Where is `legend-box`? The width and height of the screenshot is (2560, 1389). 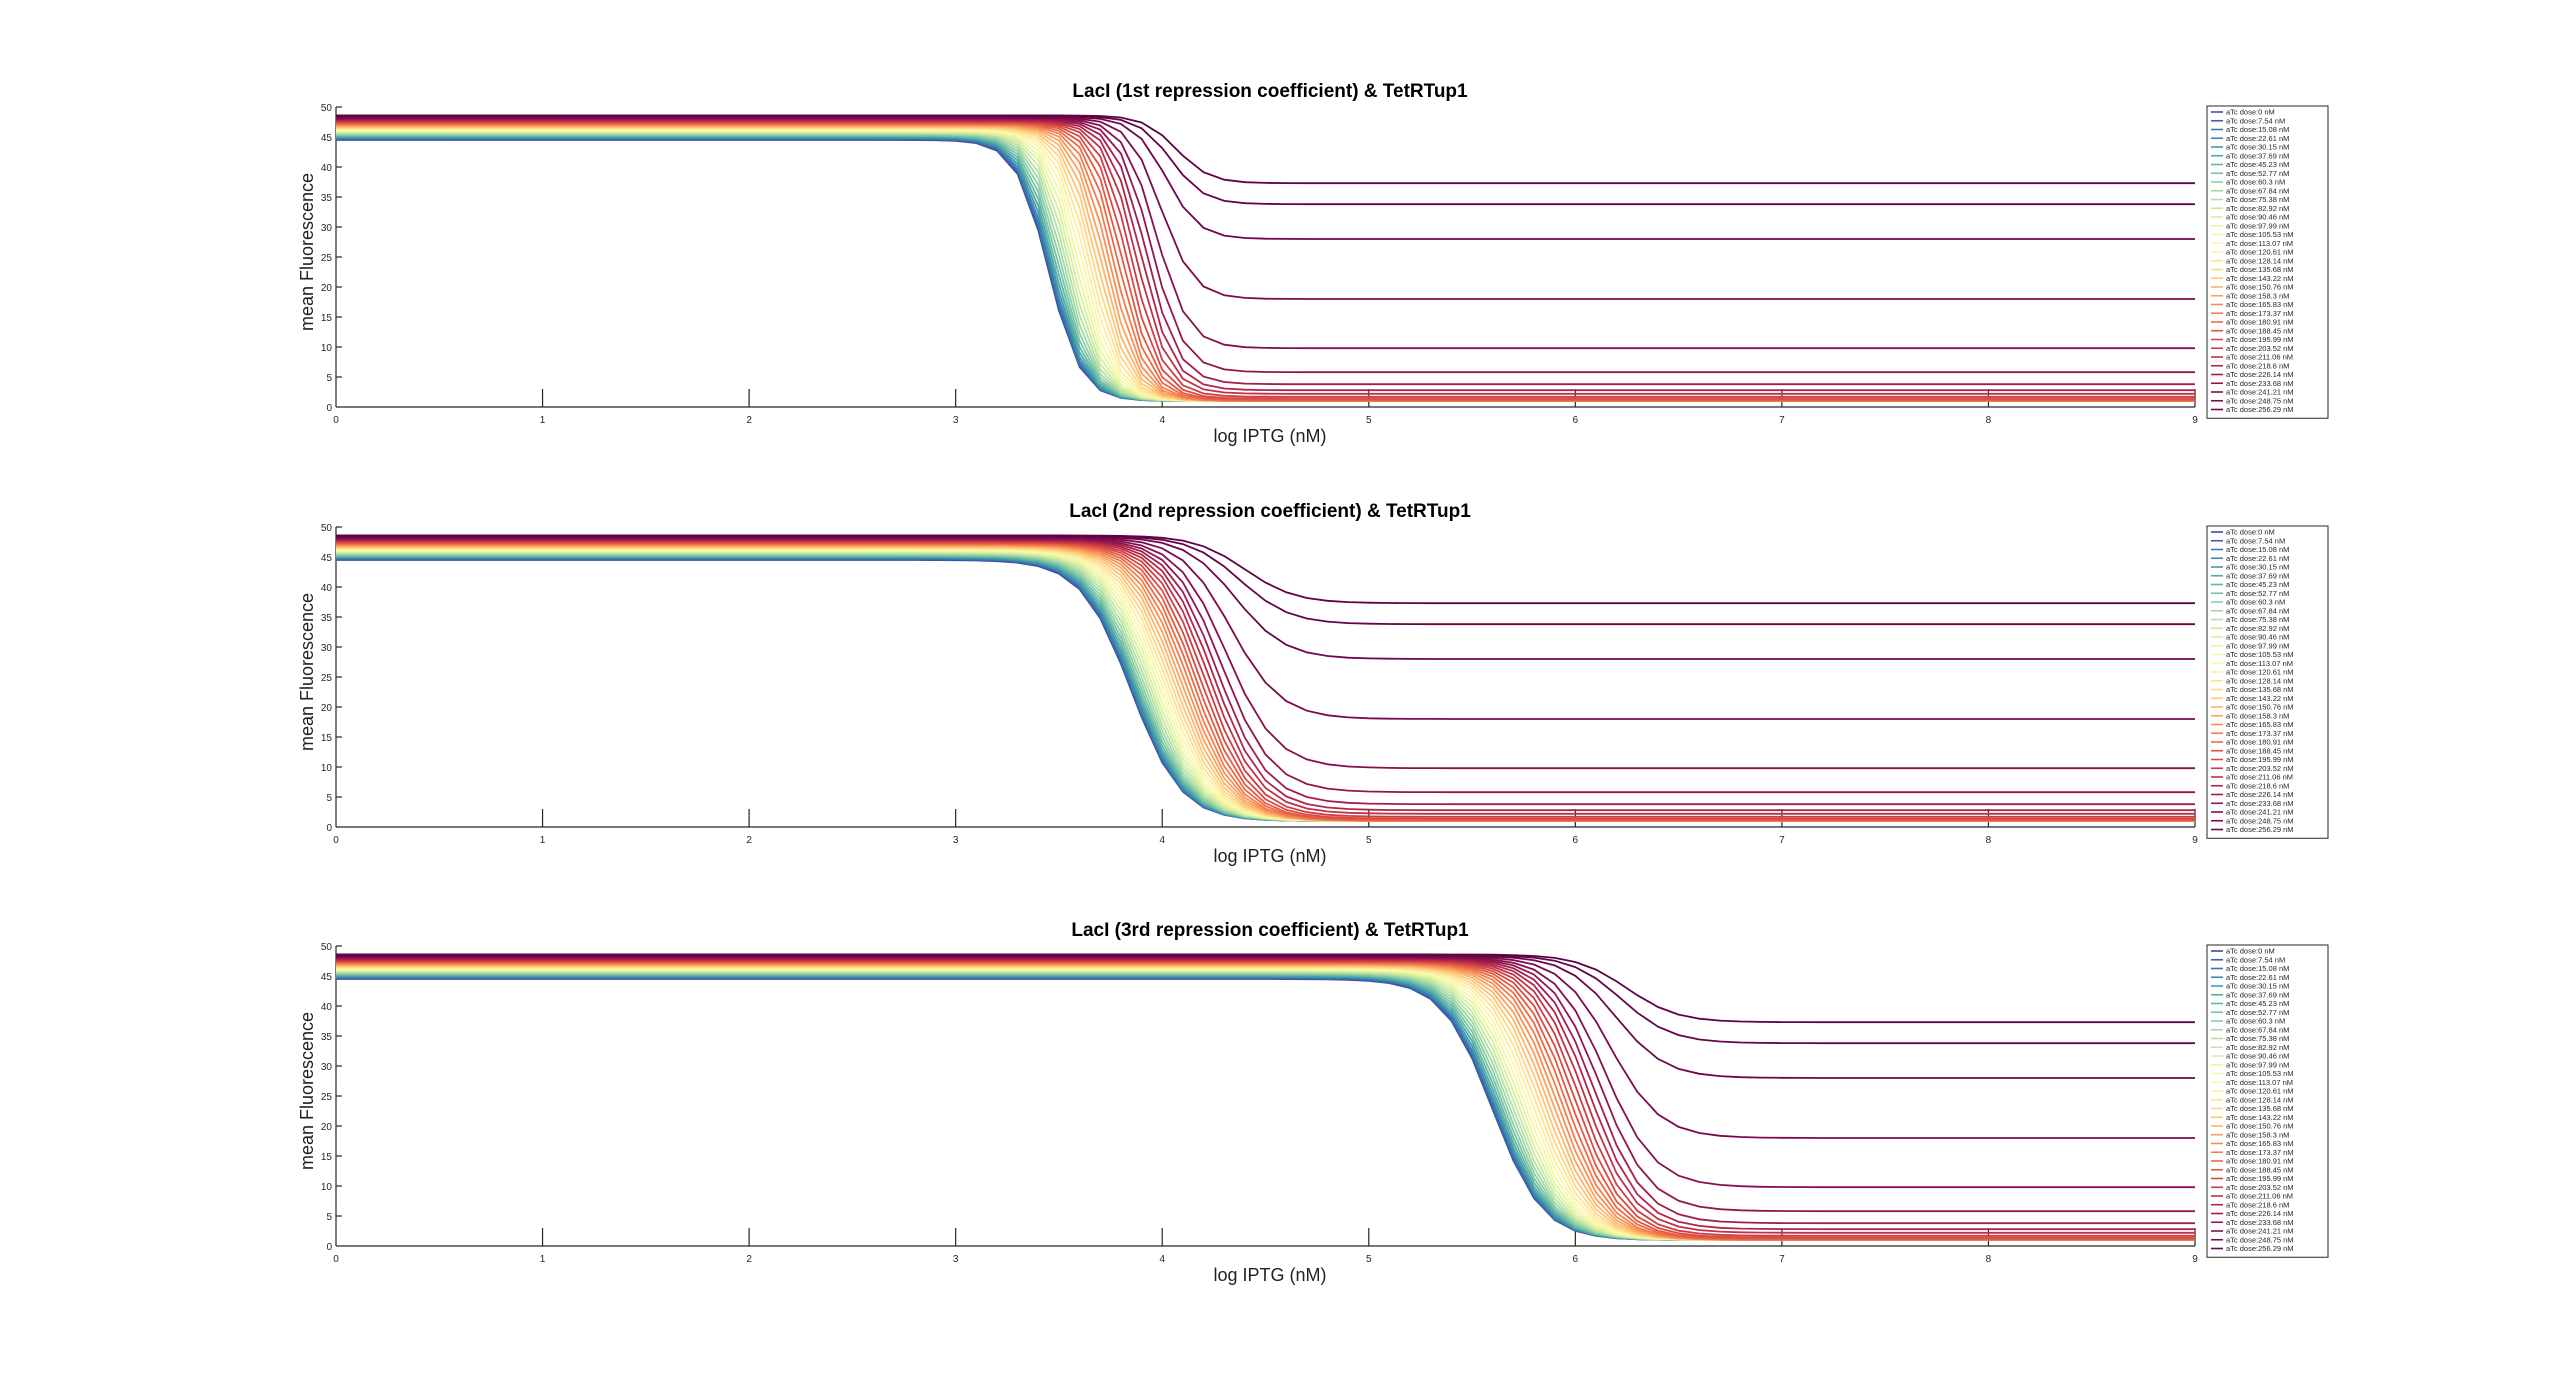
legend-box is located at coordinates (2267, 1101).